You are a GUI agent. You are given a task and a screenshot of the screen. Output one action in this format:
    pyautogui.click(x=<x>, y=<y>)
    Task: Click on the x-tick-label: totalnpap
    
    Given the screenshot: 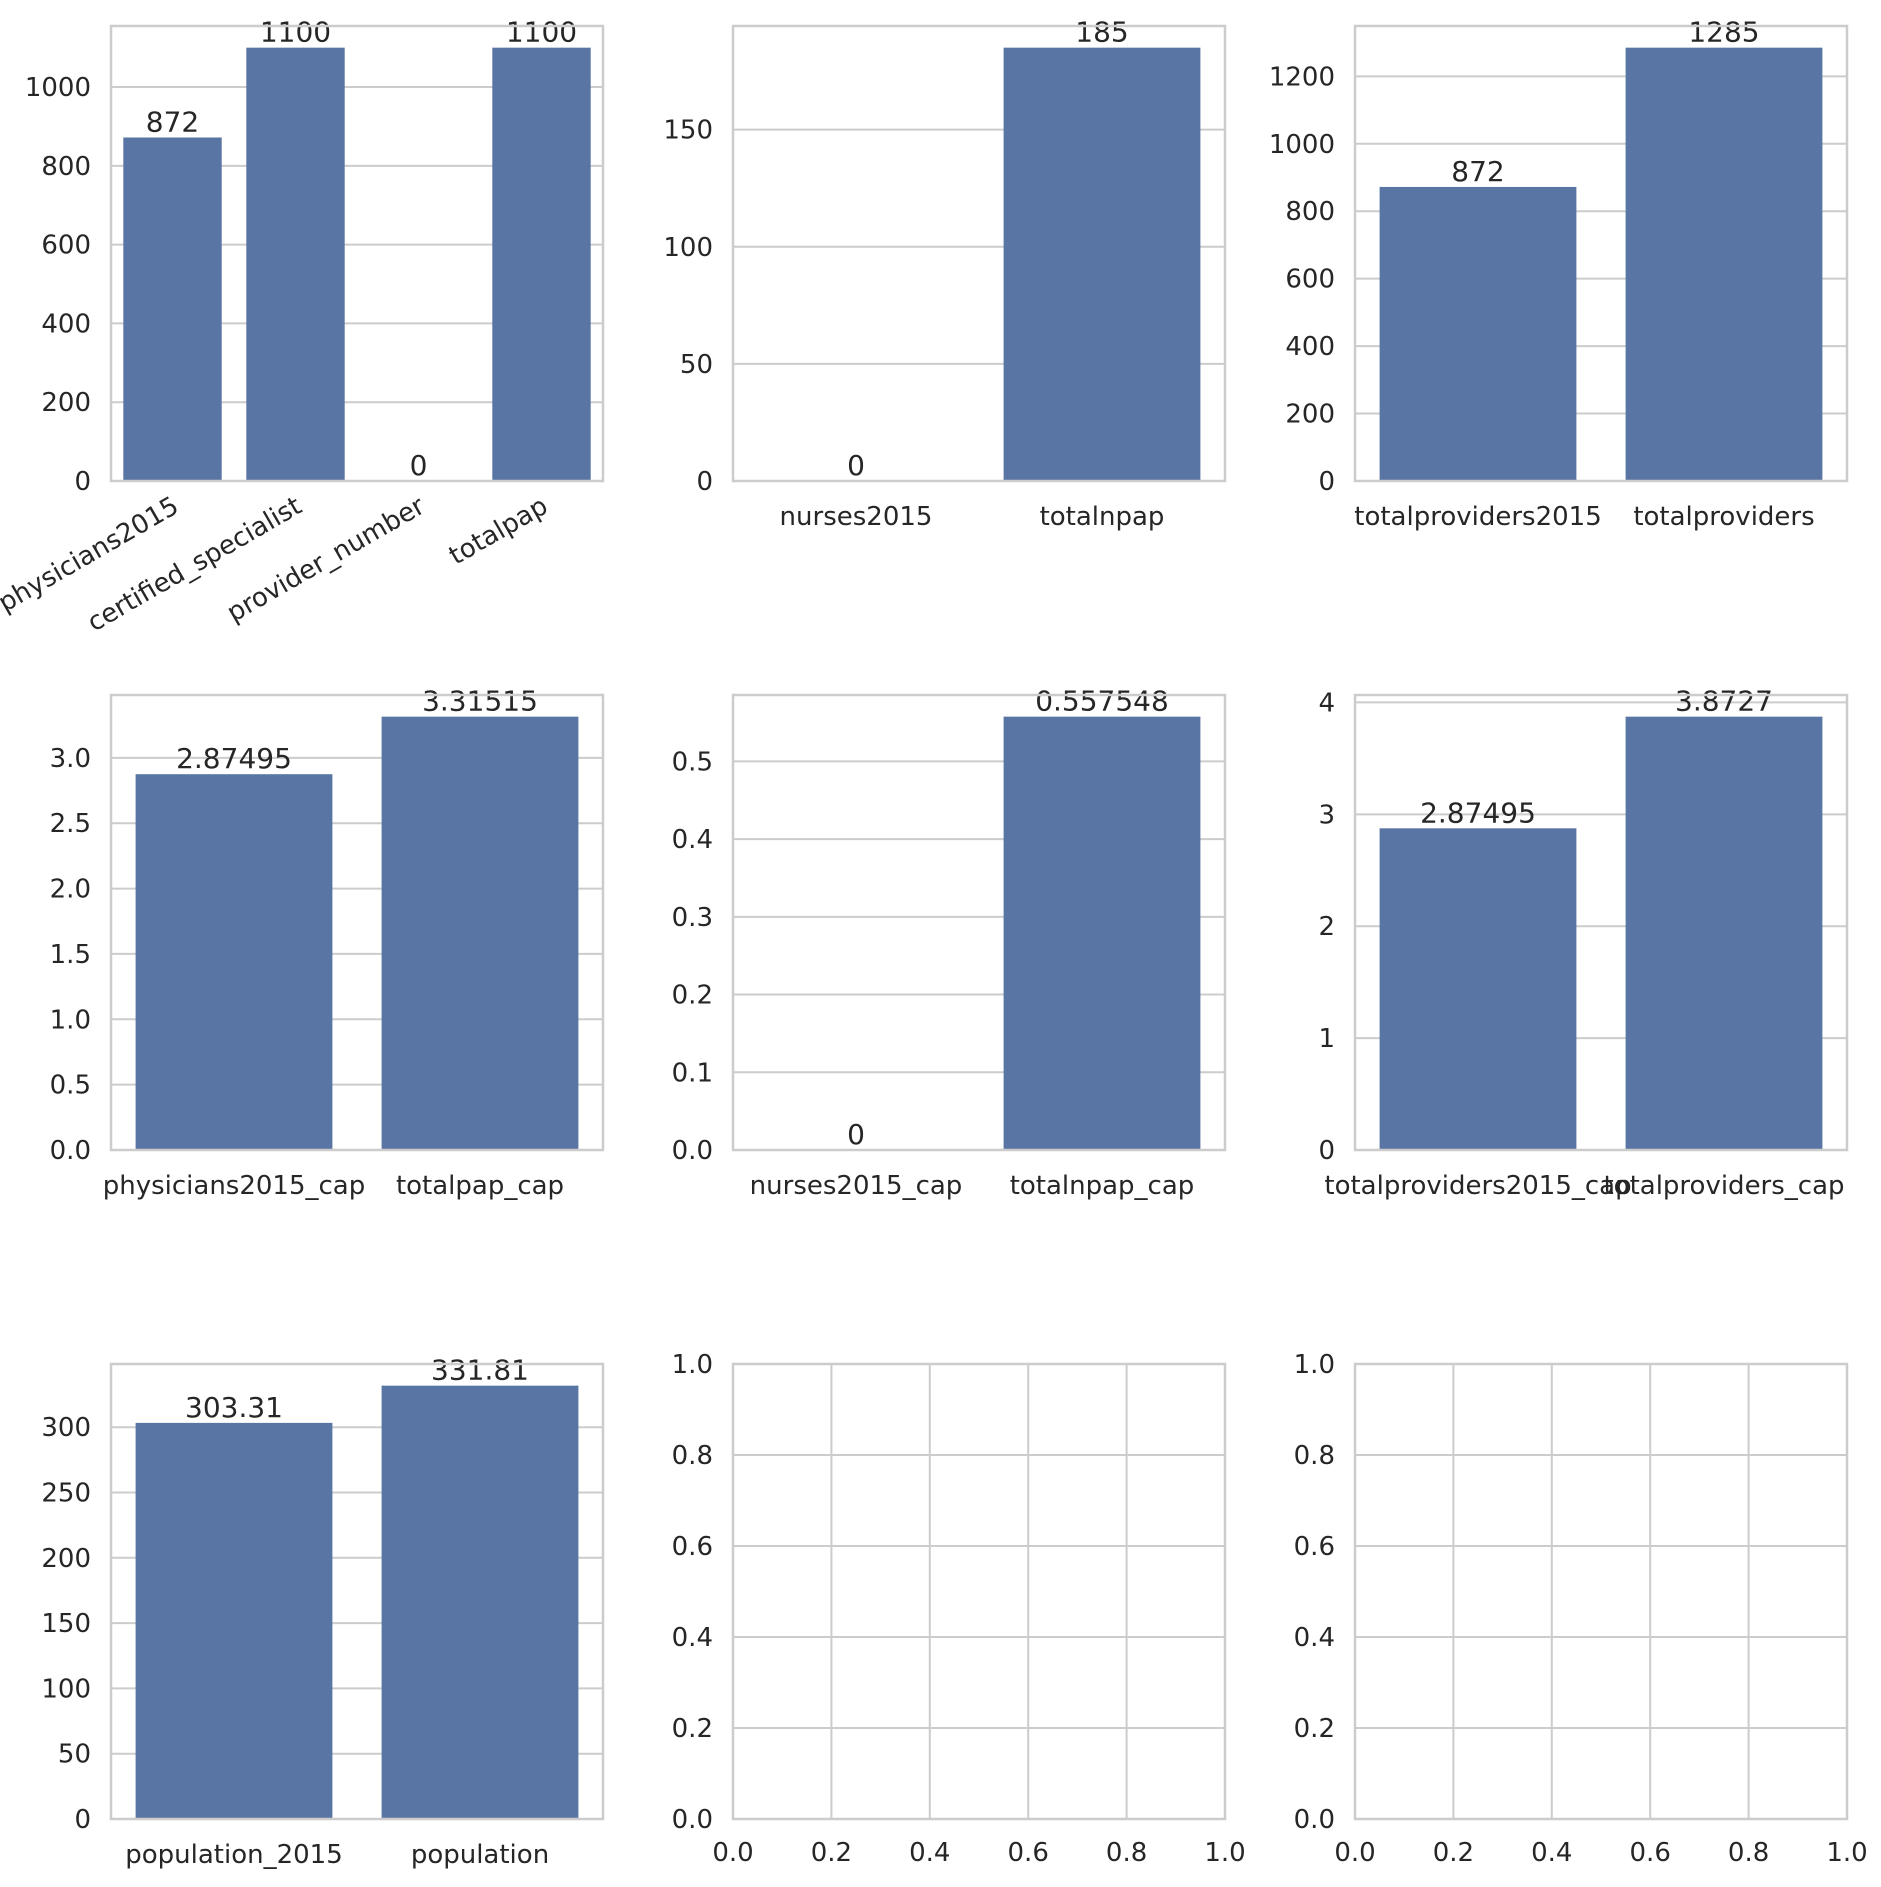 What is the action you would take?
    pyautogui.click(x=1102, y=517)
    